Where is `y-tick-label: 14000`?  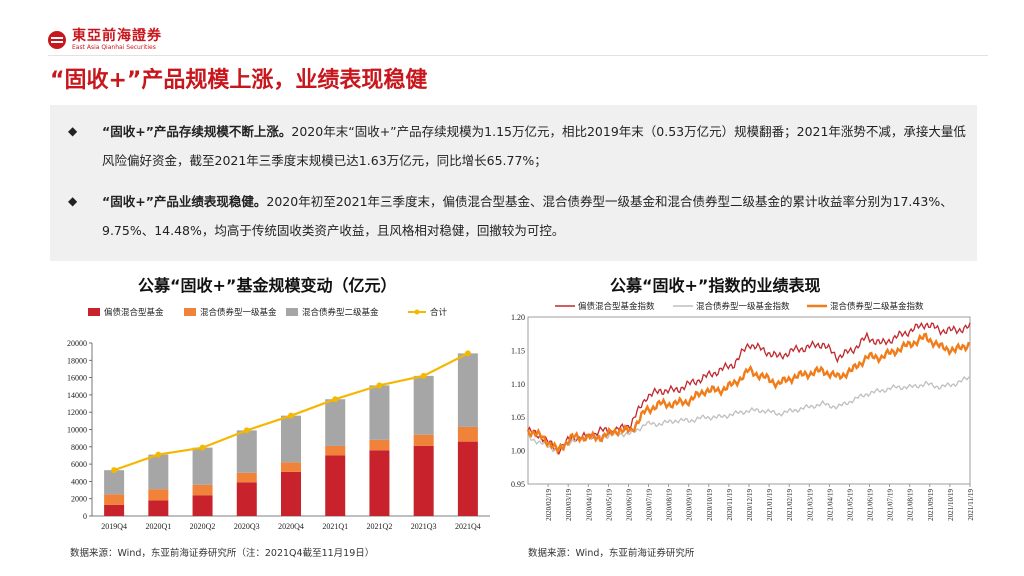 y-tick-label: 14000 is located at coordinates (77, 395).